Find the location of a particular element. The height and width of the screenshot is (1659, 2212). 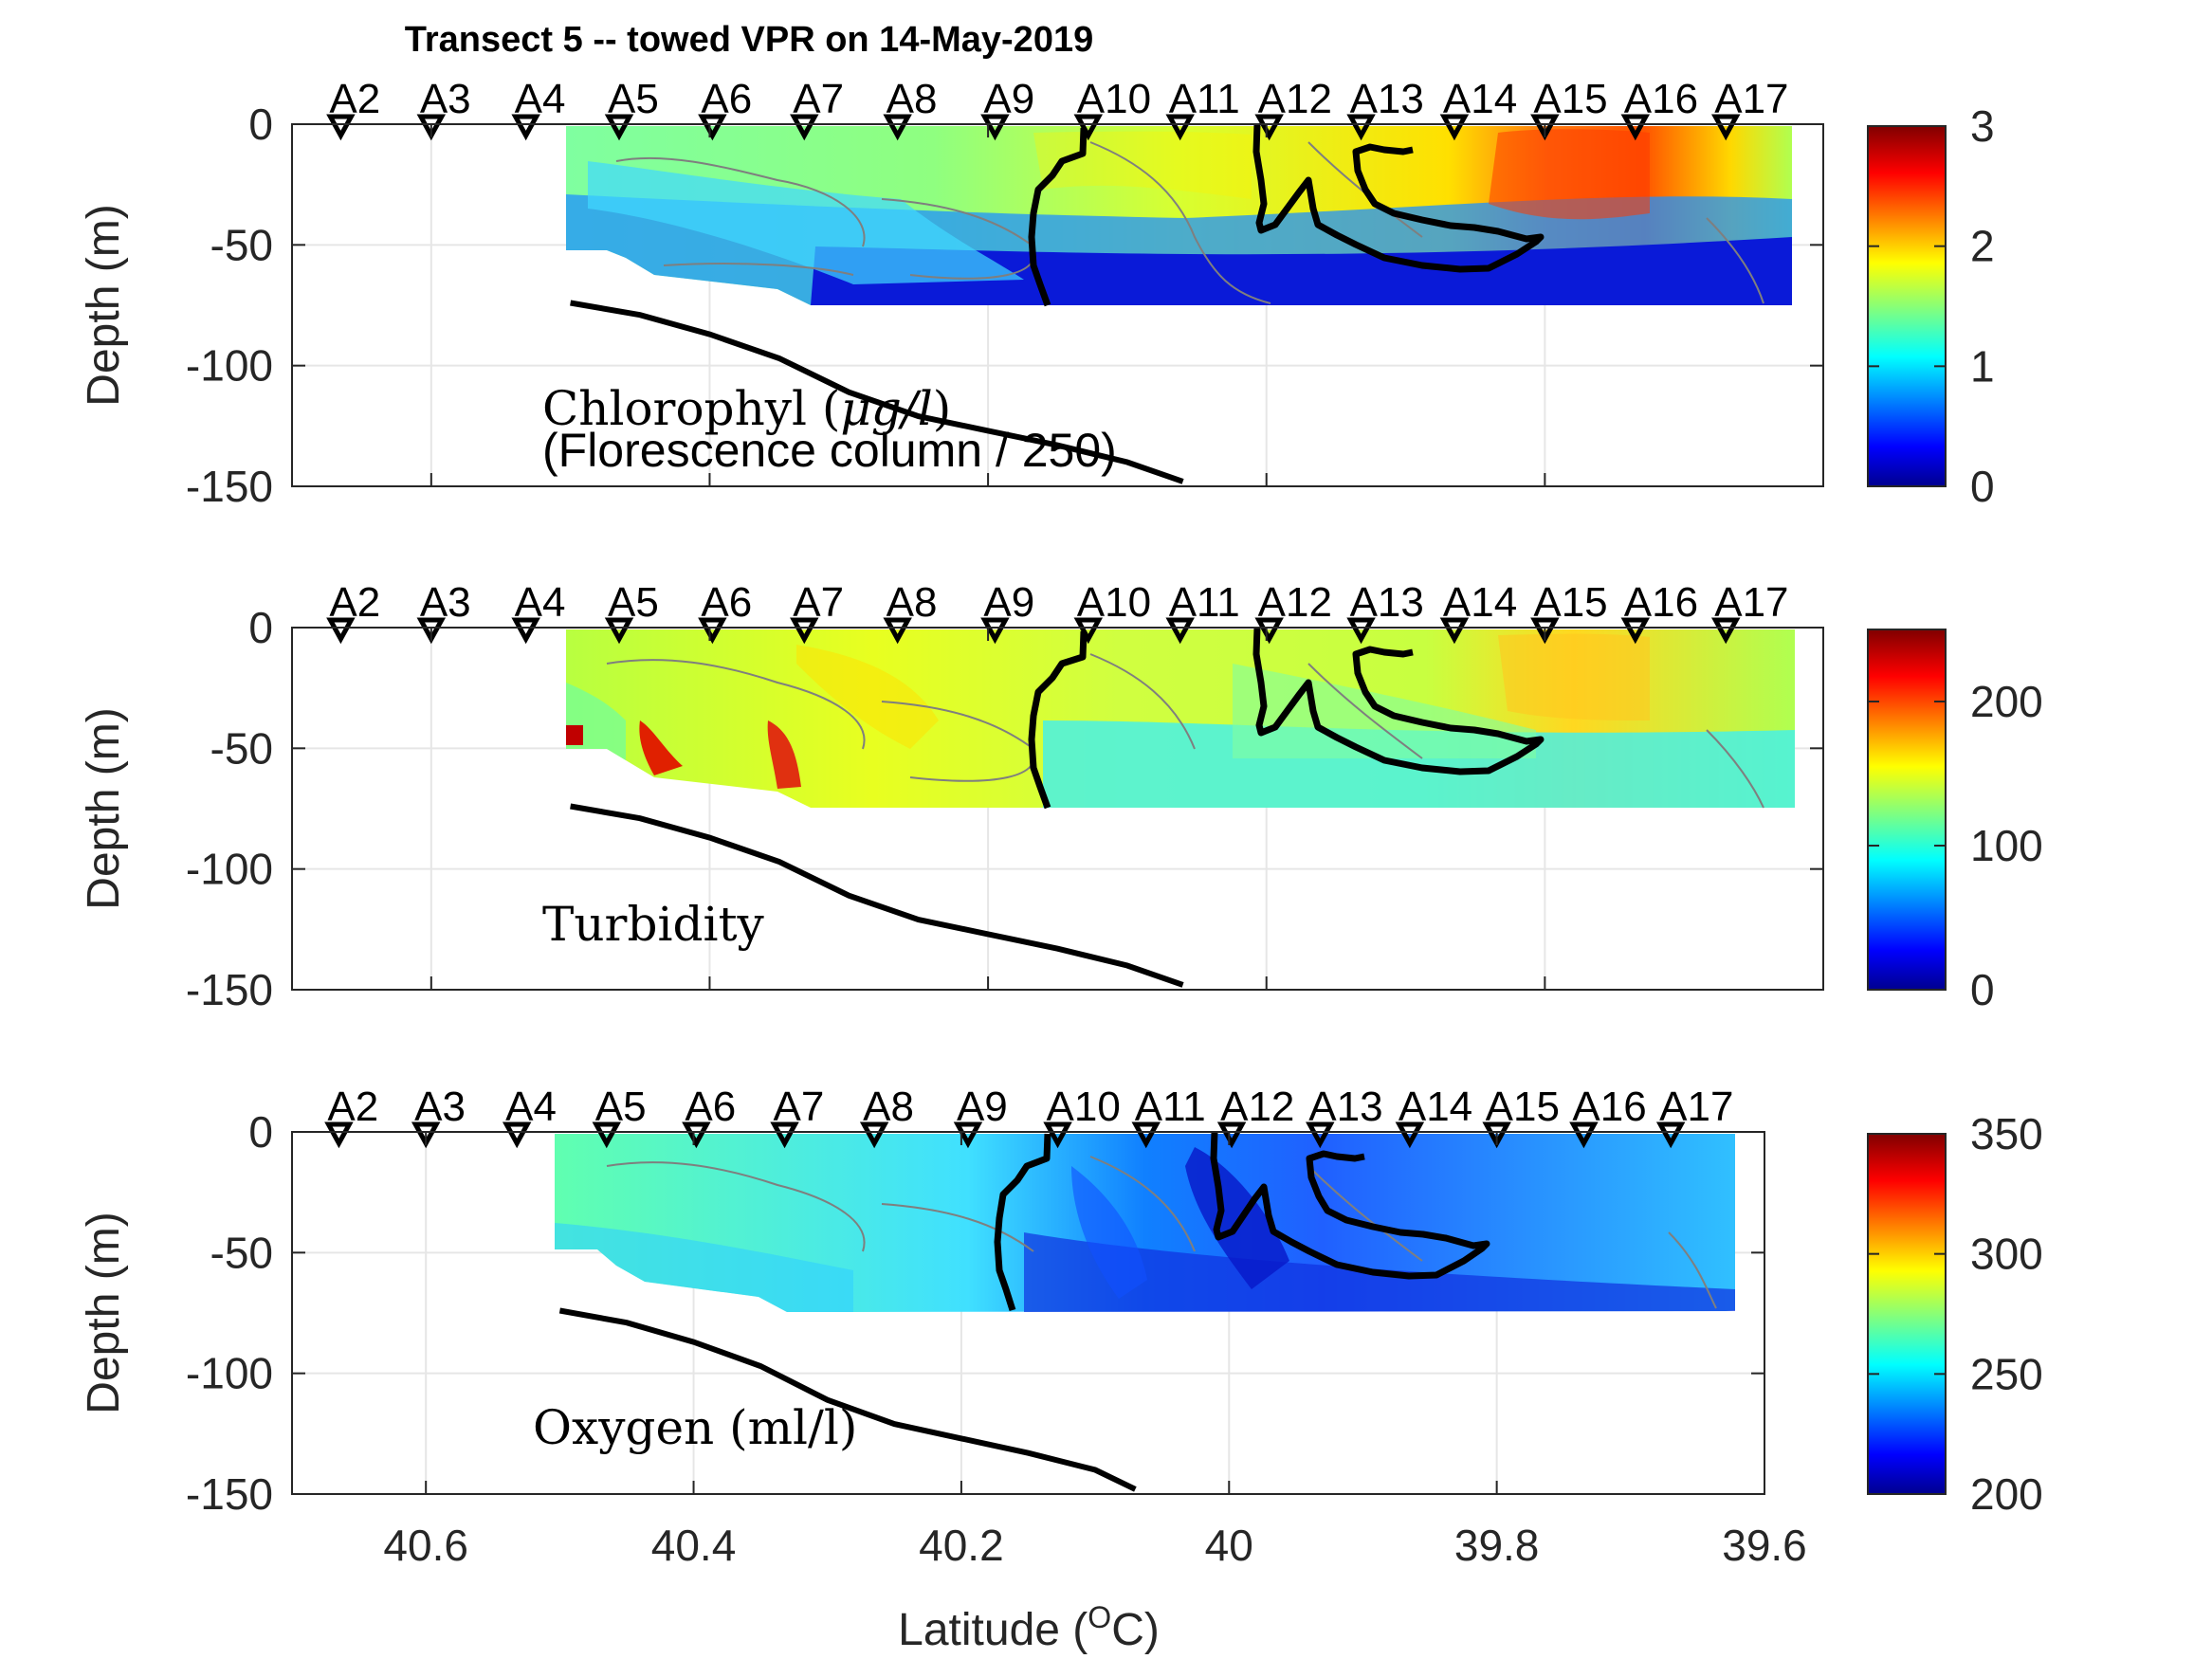

colorbar-tick-label: 100 is located at coordinates (2006, 845).